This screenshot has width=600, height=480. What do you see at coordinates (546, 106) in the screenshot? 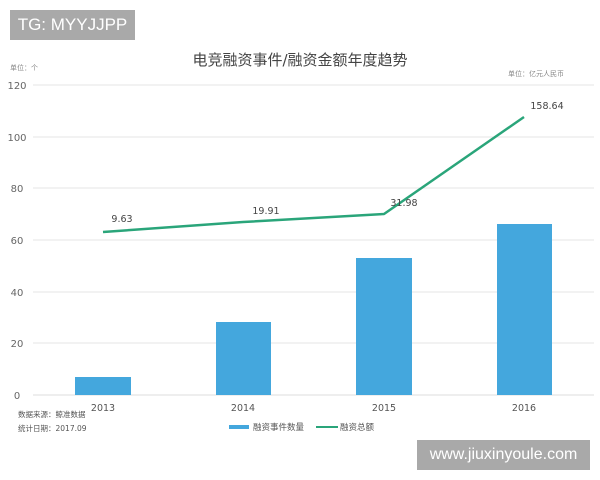
I see `svg-text: 158.64` at bounding box center [546, 106].